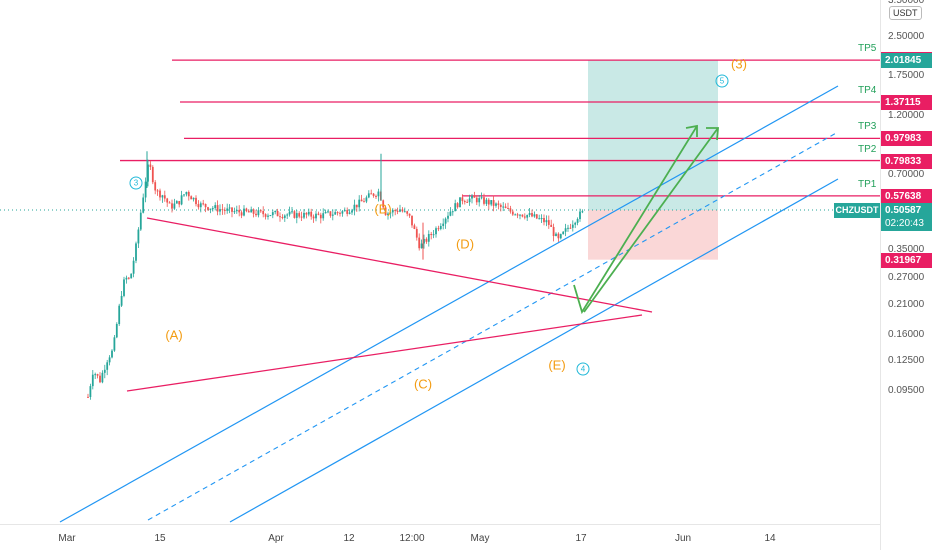 This screenshot has width=932, height=551. I want to click on target-price-tag-tp5: 2.01845, so click(906, 61).